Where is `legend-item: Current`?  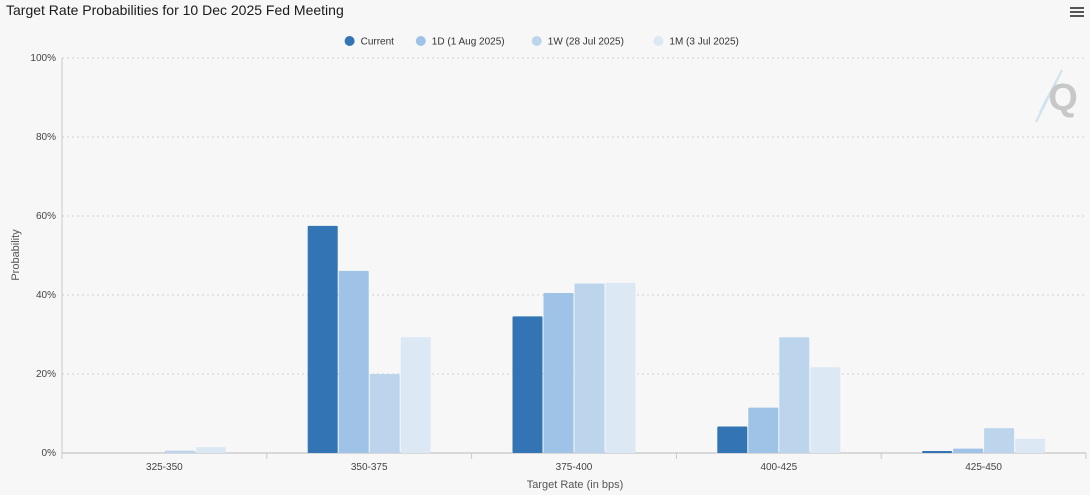
legend-item: Current is located at coordinates (369, 42).